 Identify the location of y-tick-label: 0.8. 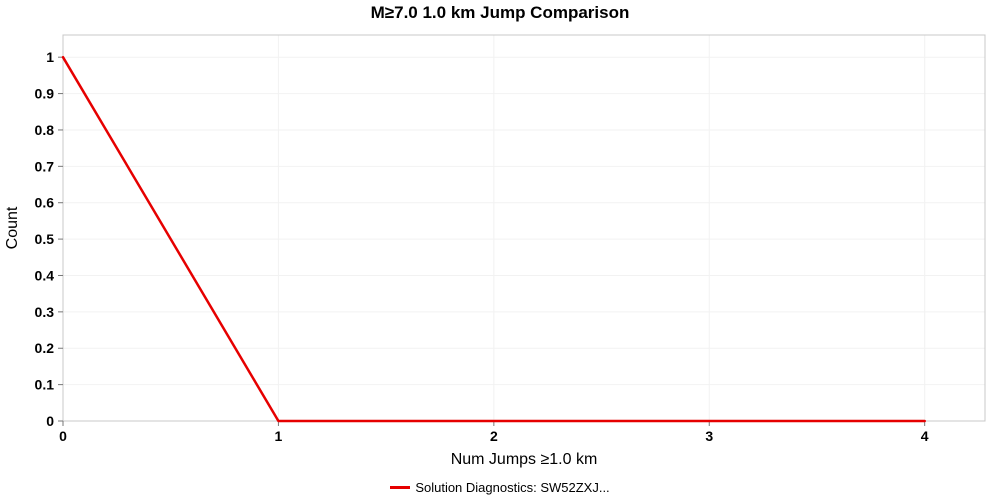
(45, 130).